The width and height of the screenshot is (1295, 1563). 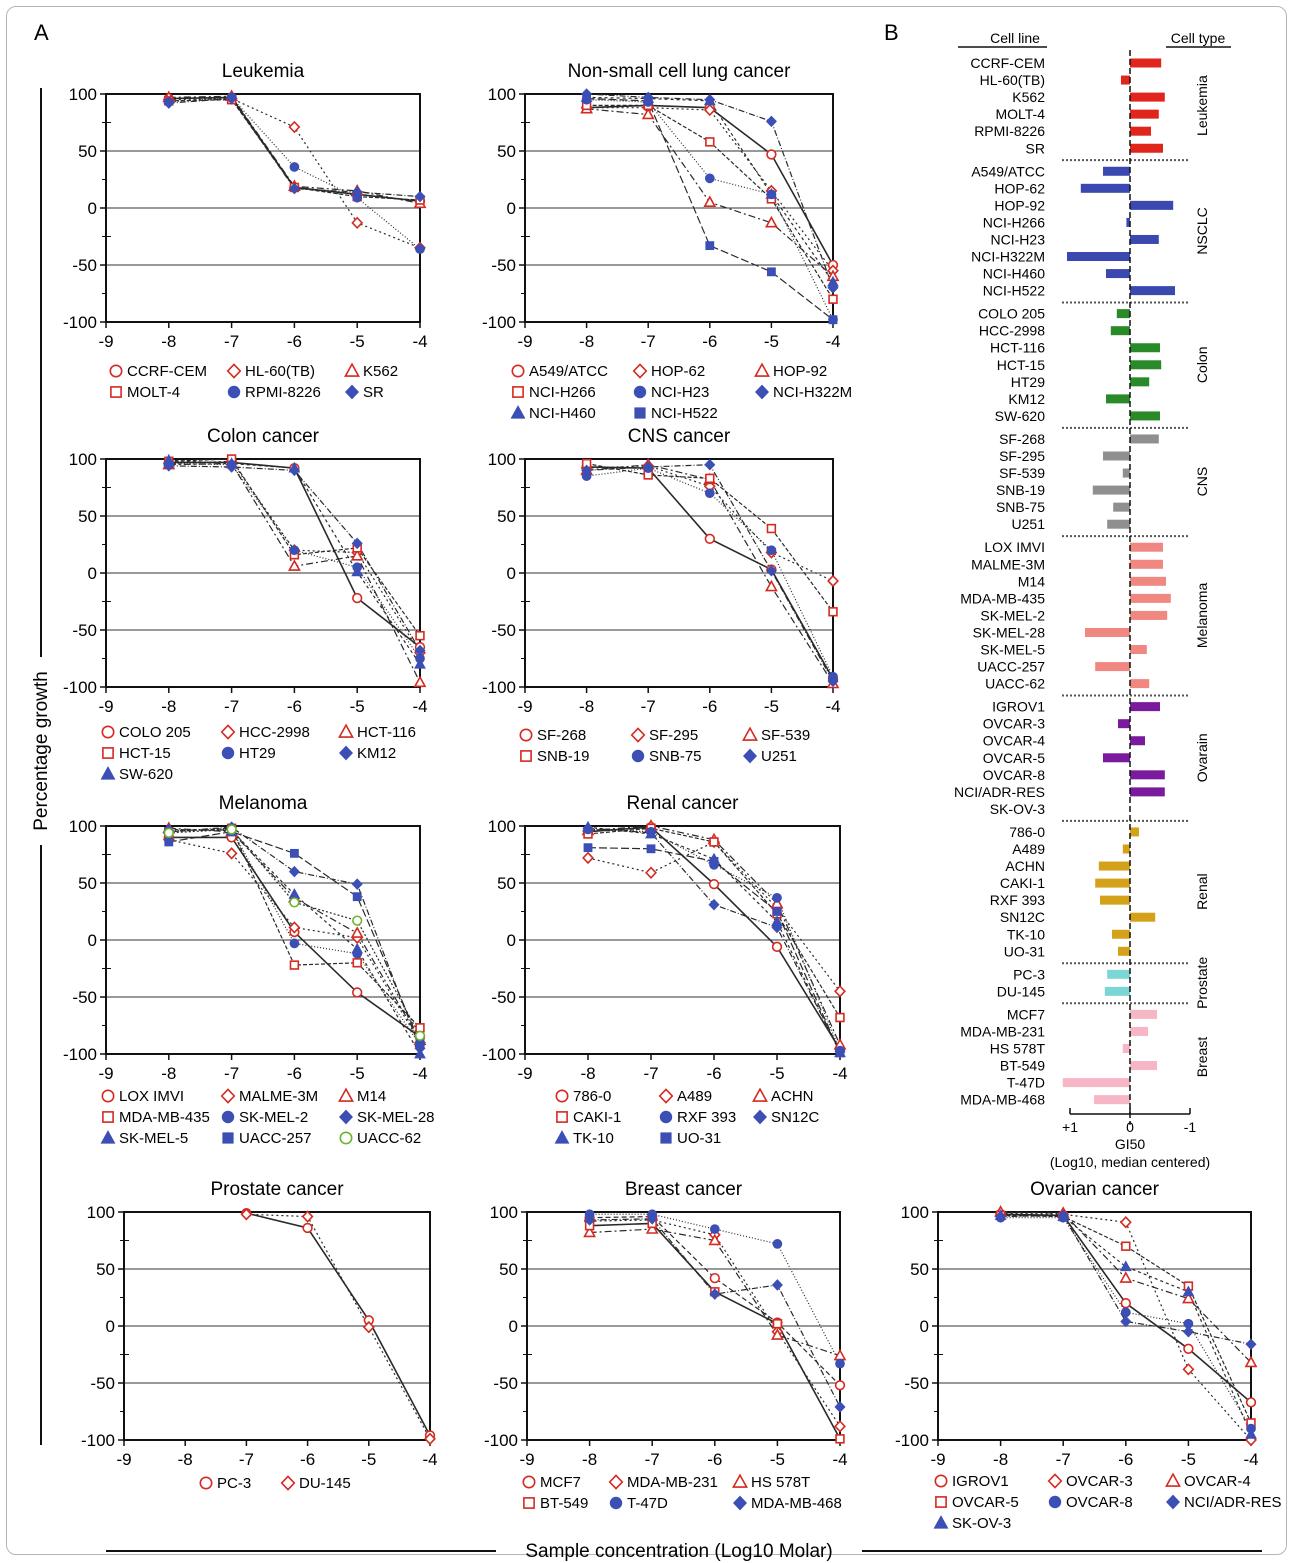 I want to click on cell-line-label: CCRF-CEM, so click(x=1007, y=63).